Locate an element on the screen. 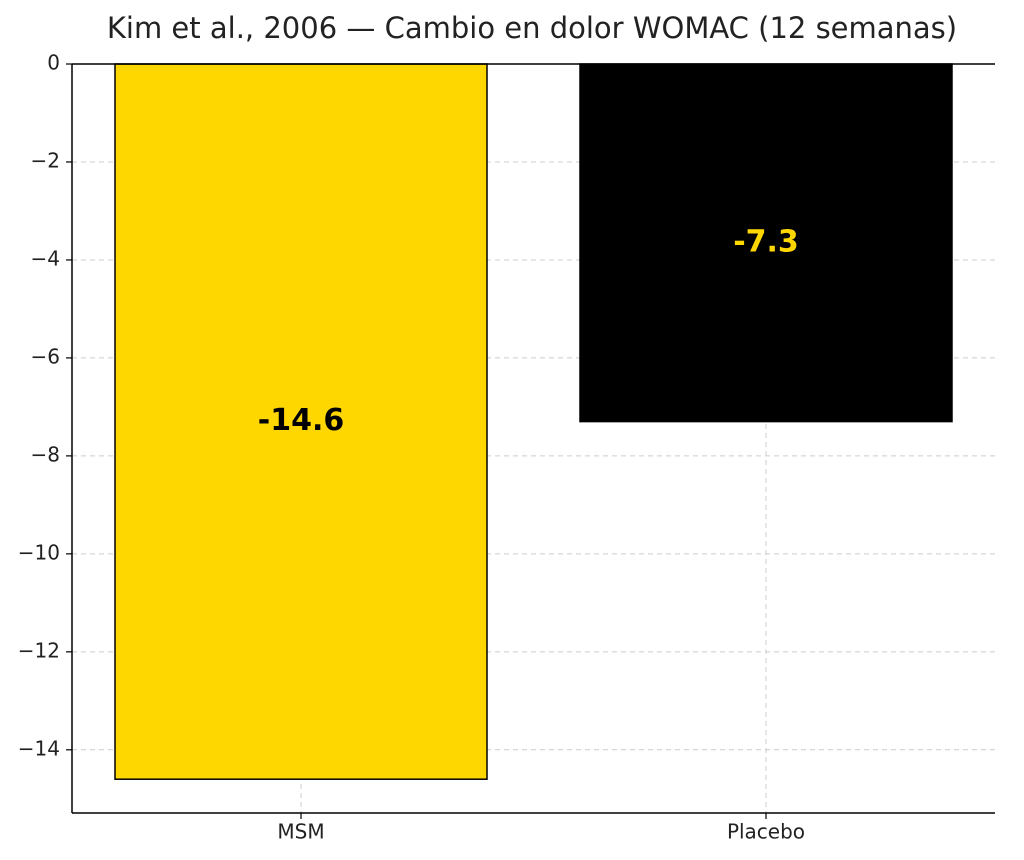 The image size is (1024, 860). y-tick-label: −10 is located at coordinates (39, 552).